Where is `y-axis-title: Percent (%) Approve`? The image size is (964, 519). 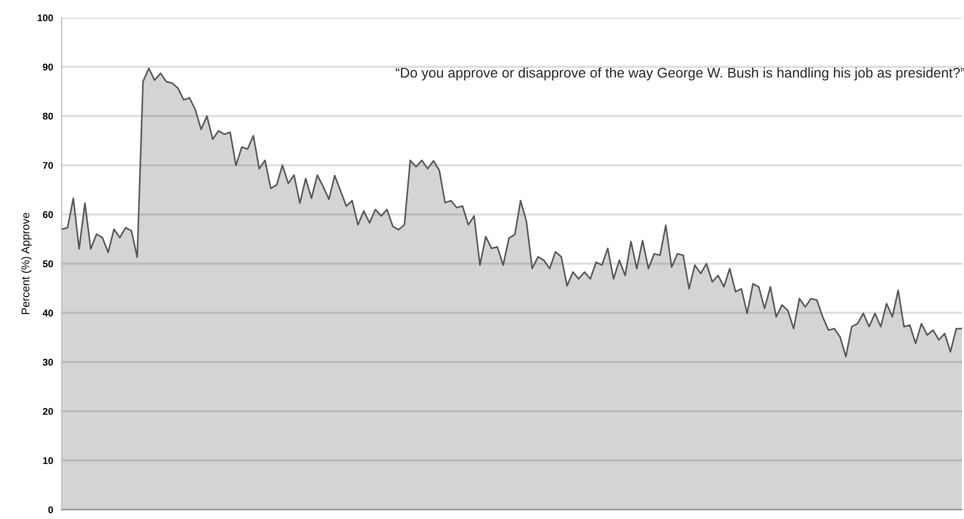
y-axis-title: Percent (%) Approve is located at coordinates (26, 263).